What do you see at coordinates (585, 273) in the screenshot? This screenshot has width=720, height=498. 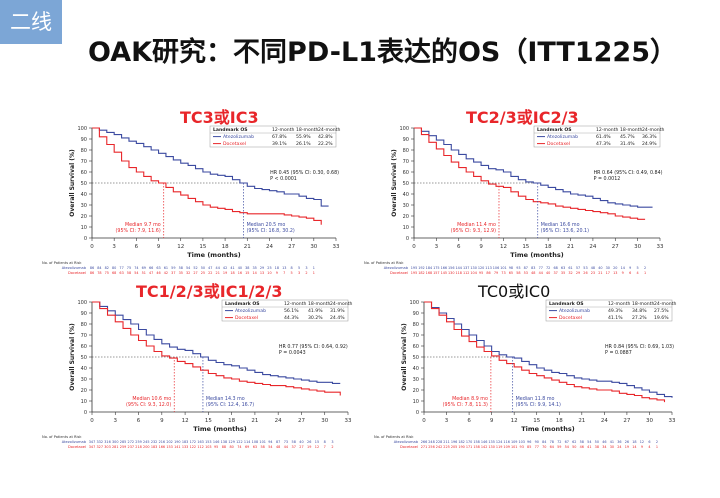 I see `risk-count: 26` at bounding box center [585, 273].